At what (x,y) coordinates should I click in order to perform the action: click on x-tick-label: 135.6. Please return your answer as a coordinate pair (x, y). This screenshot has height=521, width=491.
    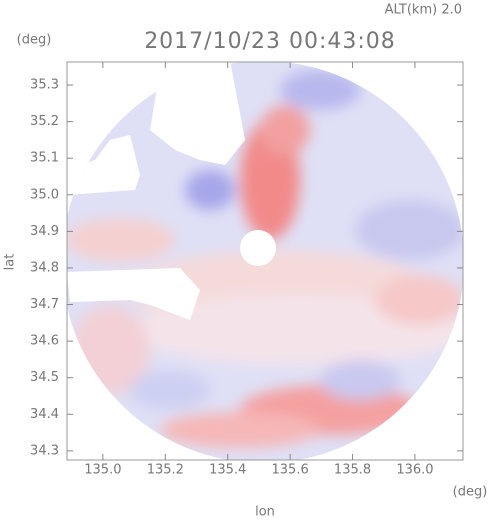
    Looking at the image, I should click on (290, 470).